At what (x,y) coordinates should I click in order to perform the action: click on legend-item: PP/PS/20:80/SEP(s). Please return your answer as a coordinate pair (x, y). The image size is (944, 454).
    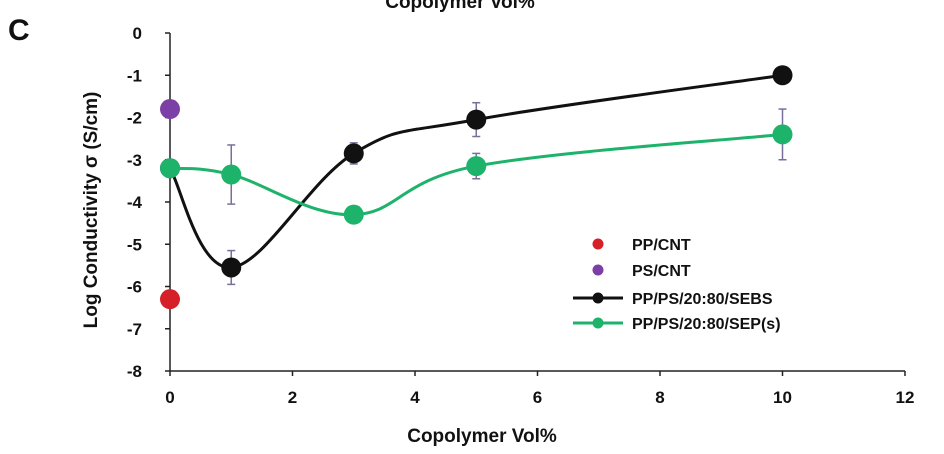
    Looking at the image, I should click on (677, 324).